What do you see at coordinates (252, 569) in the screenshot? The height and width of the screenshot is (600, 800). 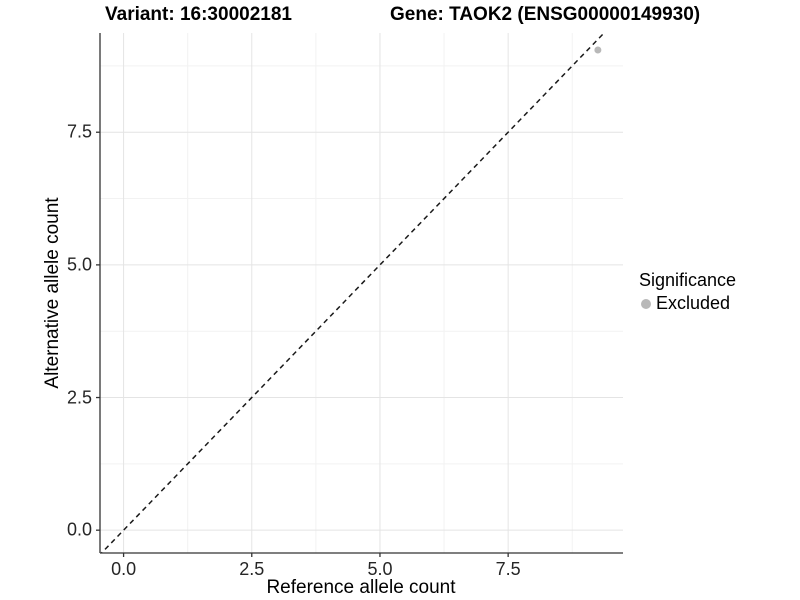 I see `x-tick-label: 2.5` at bounding box center [252, 569].